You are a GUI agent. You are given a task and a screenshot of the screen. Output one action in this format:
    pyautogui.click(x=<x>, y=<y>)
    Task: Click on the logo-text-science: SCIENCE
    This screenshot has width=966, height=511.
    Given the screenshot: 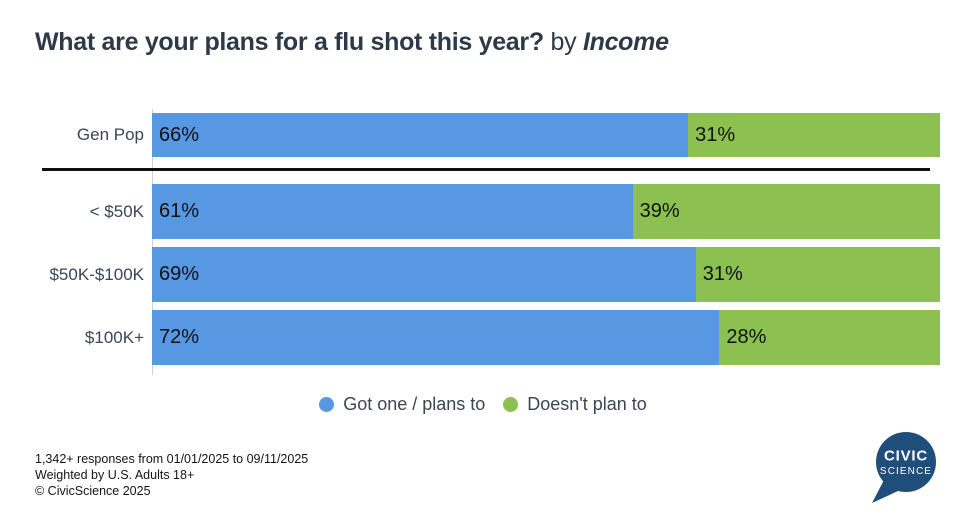 What is the action you would take?
    pyautogui.click(x=906, y=471)
    